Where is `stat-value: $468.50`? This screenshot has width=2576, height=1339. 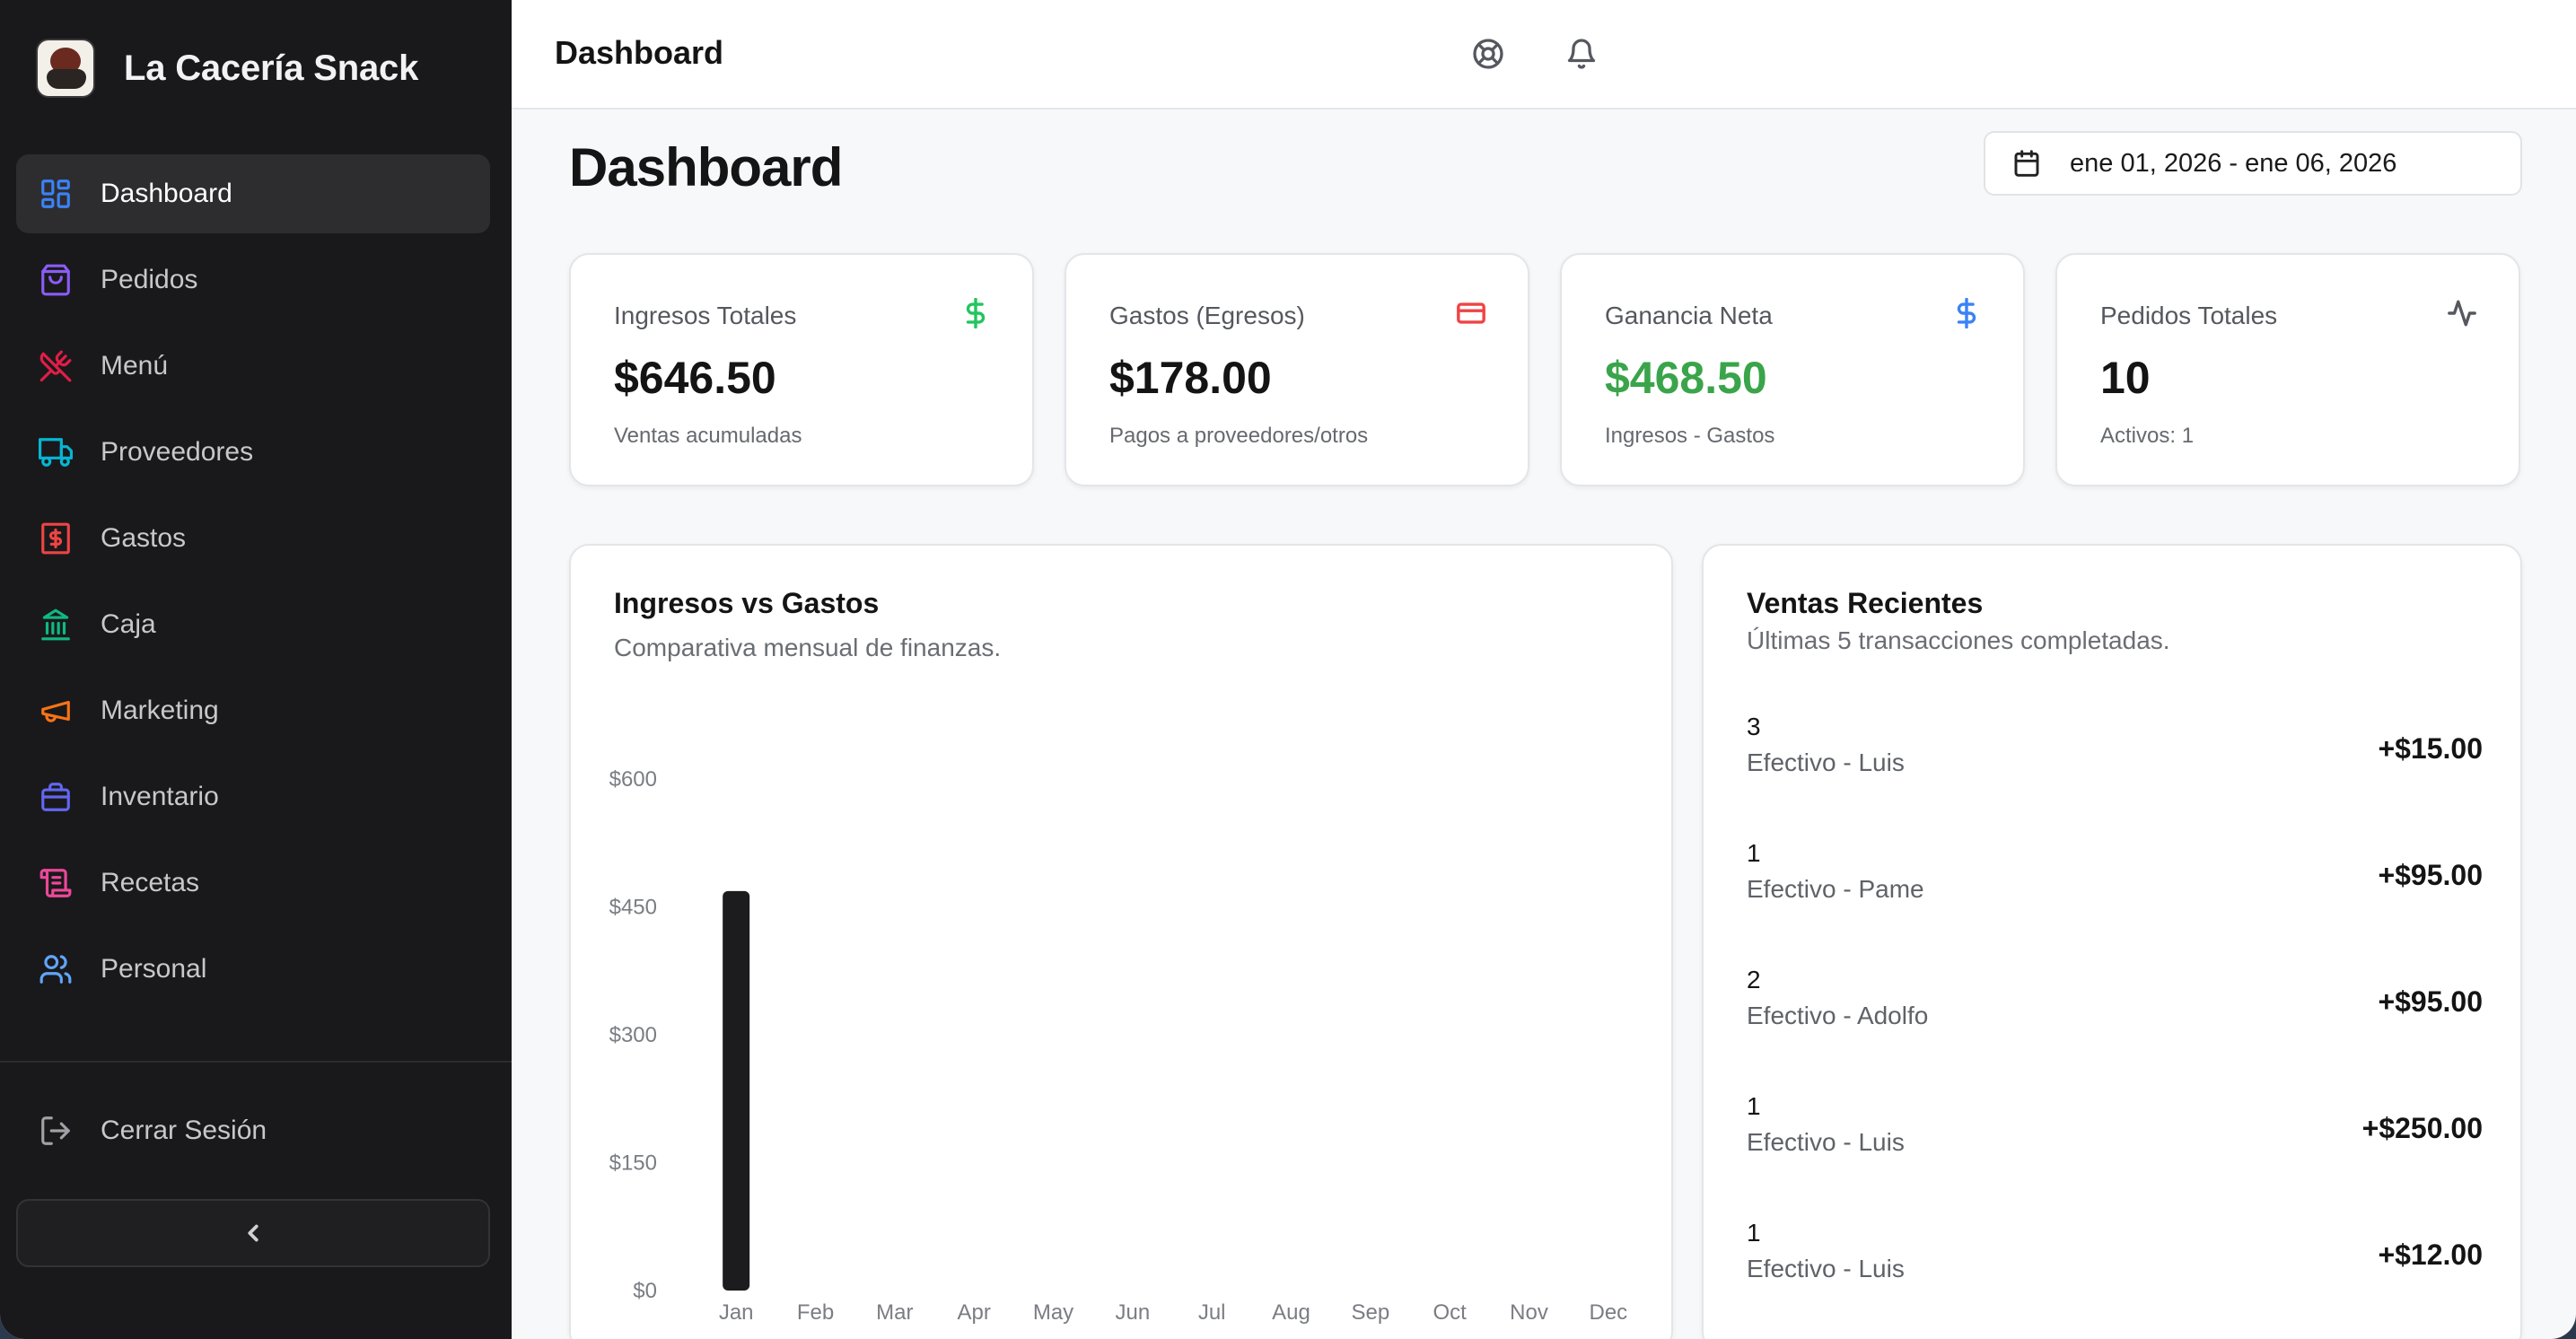
stat-value: $468.50 is located at coordinates (1686, 378).